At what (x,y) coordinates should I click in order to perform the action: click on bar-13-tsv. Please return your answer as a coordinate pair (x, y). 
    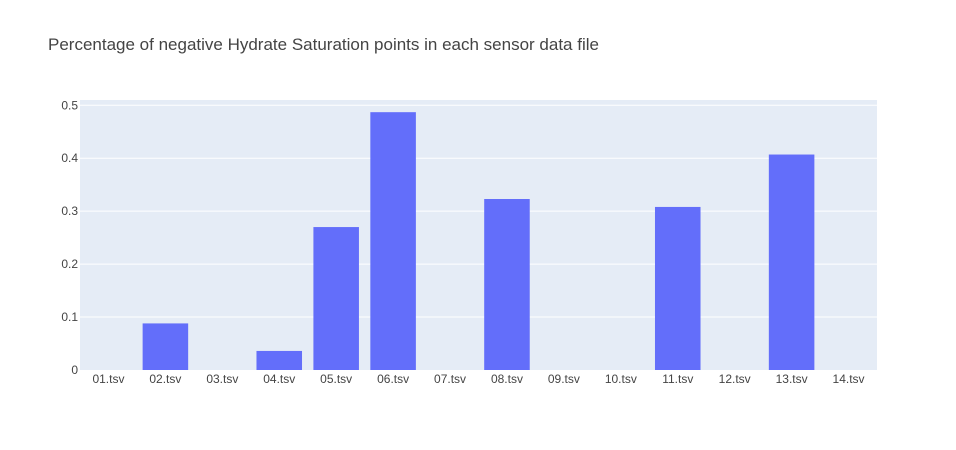
    Looking at the image, I should click on (791, 262).